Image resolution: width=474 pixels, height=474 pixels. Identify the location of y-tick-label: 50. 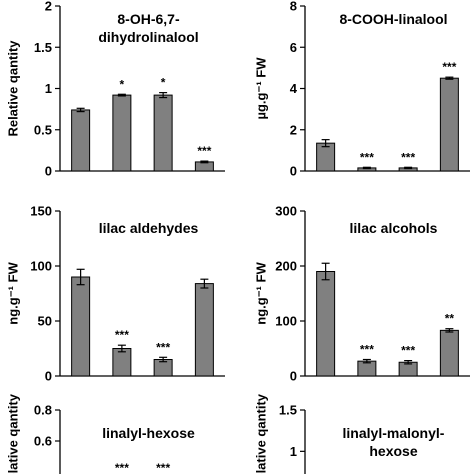
(45, 321).